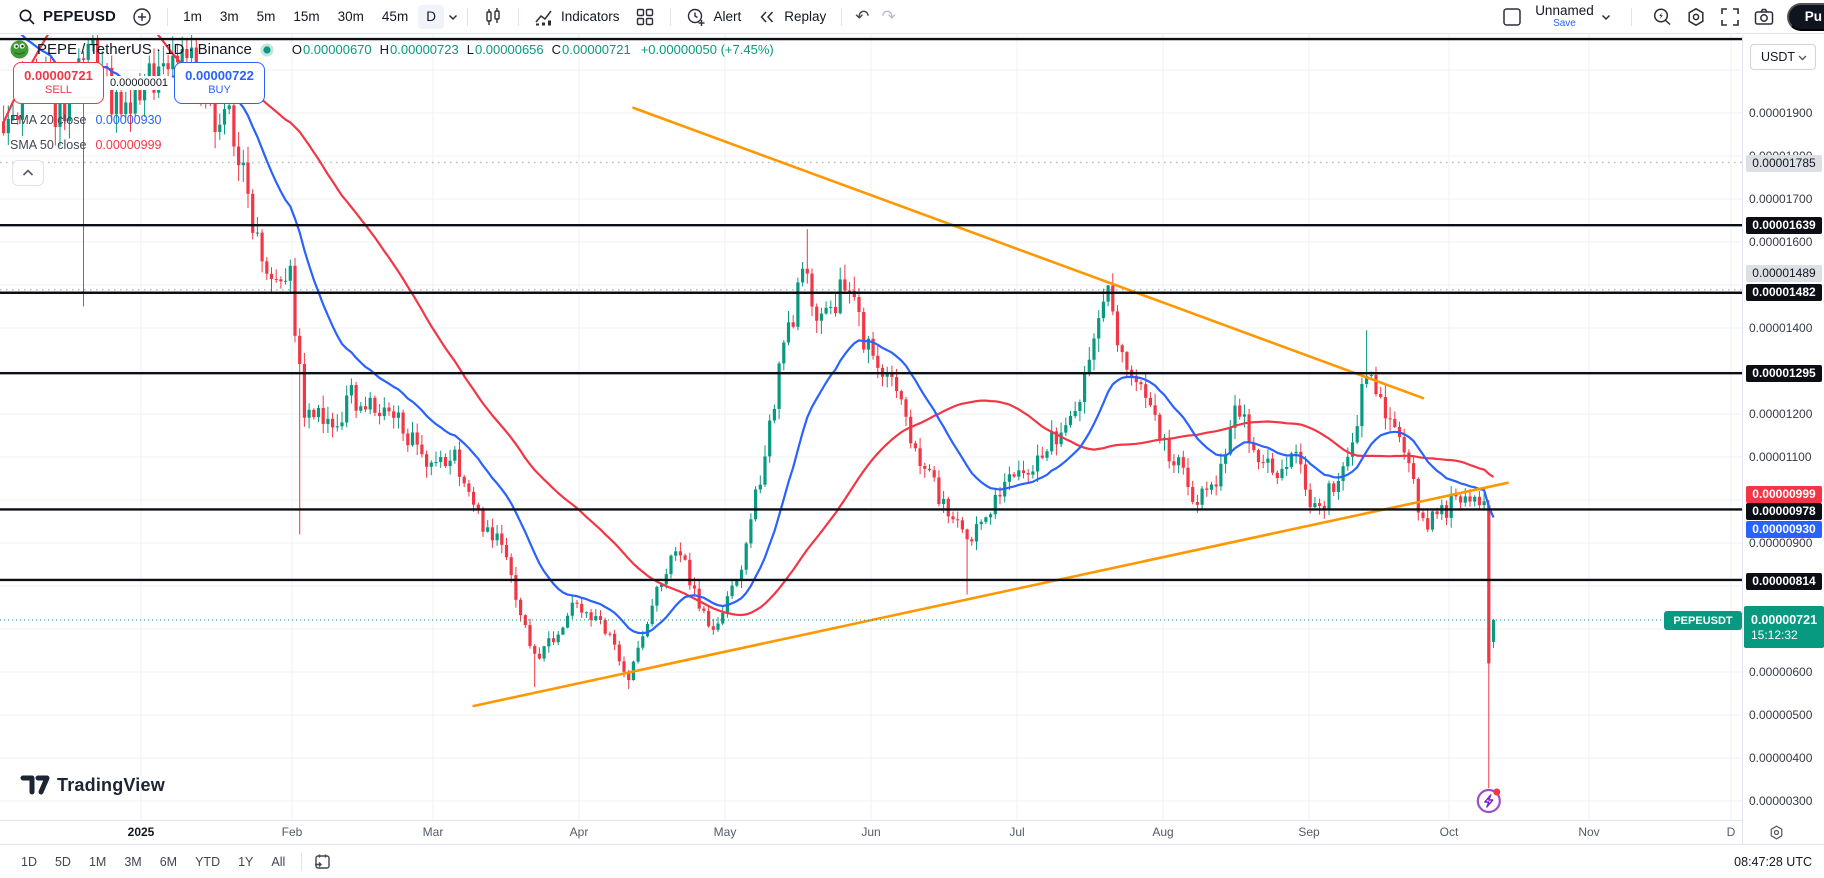  What do you see at coordinates (128, 145) in the screenshot?
I see `sma-value: 0.00000999` at bounding box center [128, 145].